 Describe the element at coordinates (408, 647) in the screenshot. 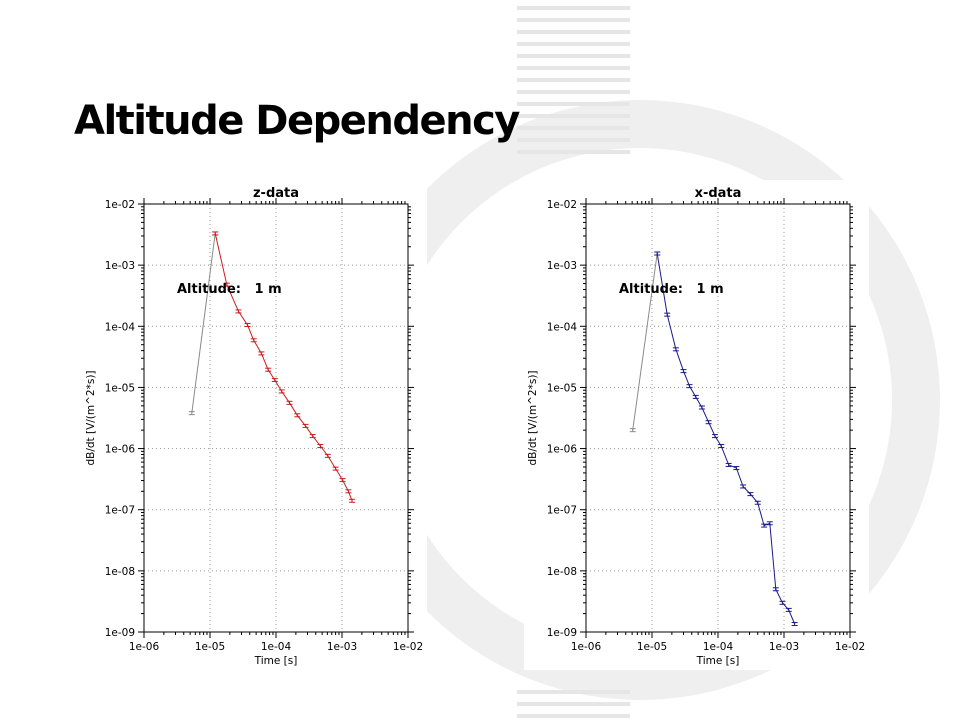

I see `x-tick-label: 1e-02` at that location.